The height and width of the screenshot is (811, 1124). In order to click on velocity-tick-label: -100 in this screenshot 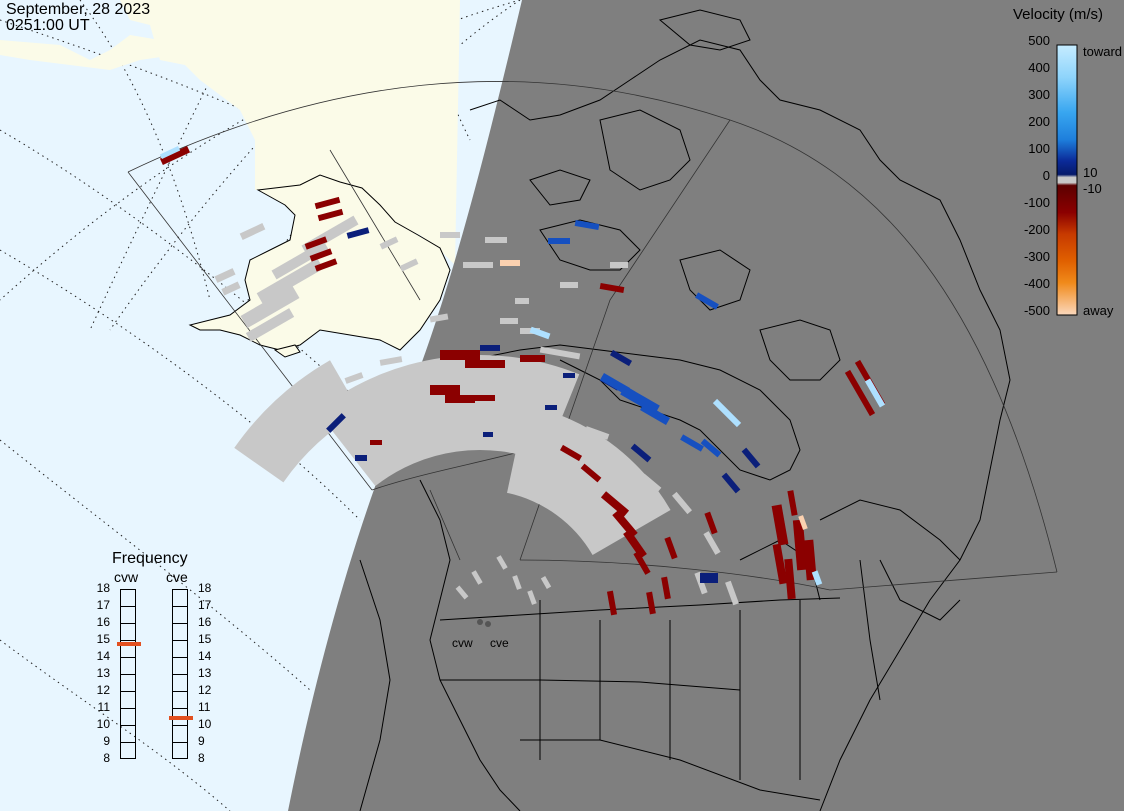, I will do `click(1036, 202)`.